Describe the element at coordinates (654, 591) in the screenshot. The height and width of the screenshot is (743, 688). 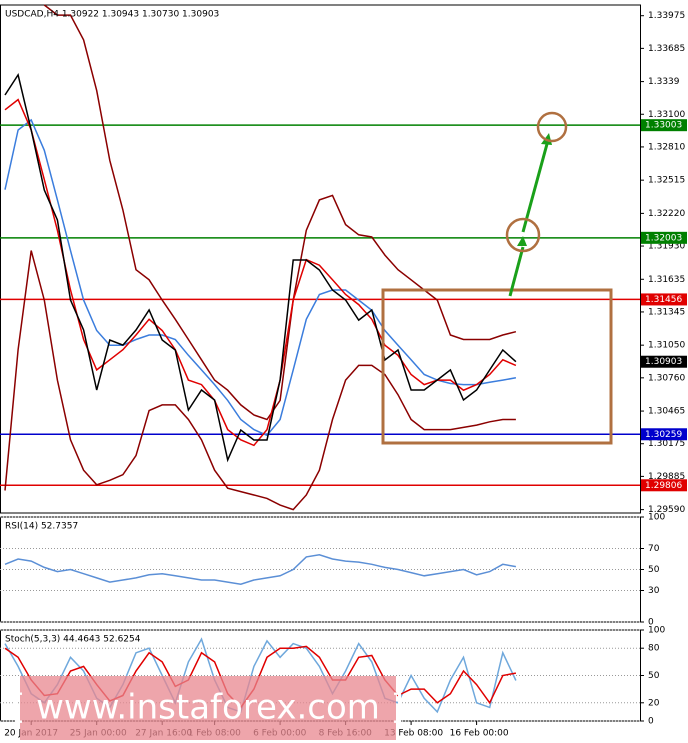
I see `y-tick-label: 30` at that location.